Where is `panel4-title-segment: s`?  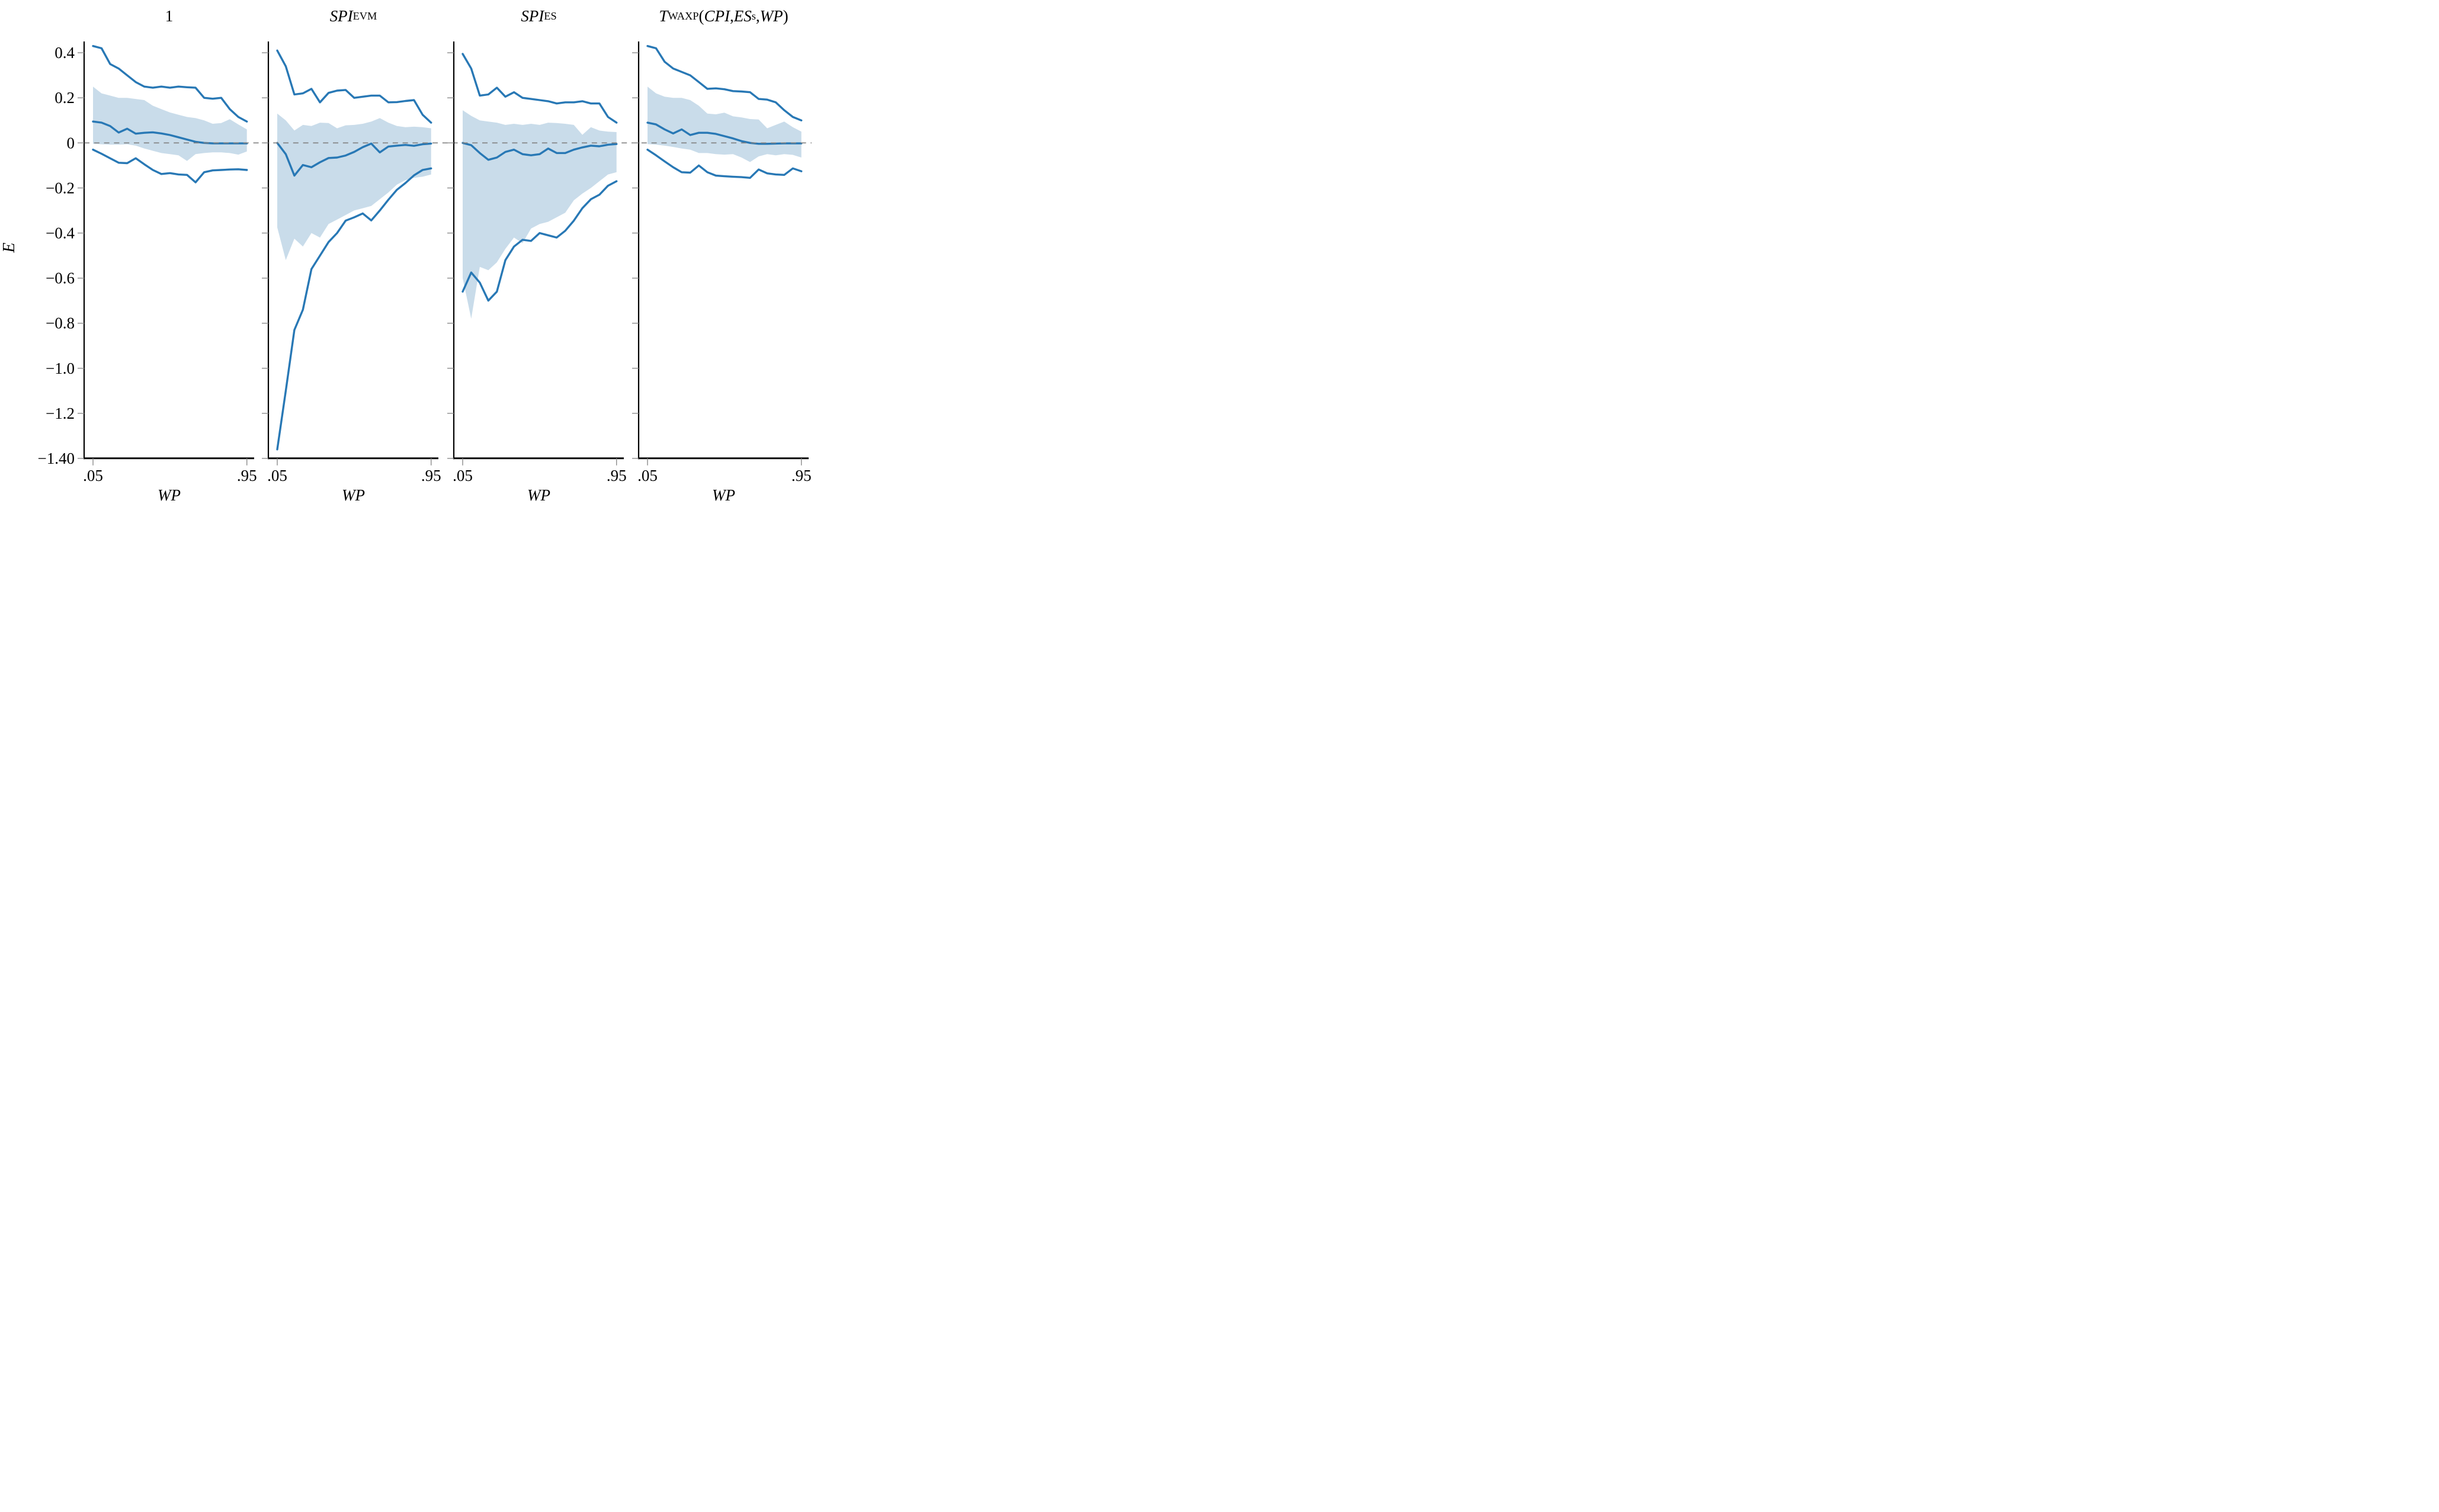
panel4-title-segment: s is located at coordinates (753, 15).